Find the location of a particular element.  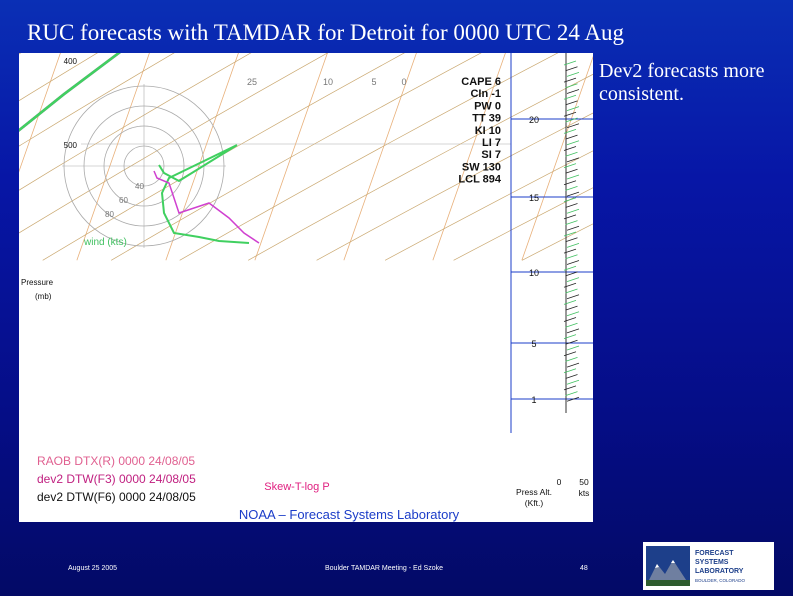

legend-entry-2: dev2 DTW(F3) 0000 24/08/05 is located at coordinates (116, 479).